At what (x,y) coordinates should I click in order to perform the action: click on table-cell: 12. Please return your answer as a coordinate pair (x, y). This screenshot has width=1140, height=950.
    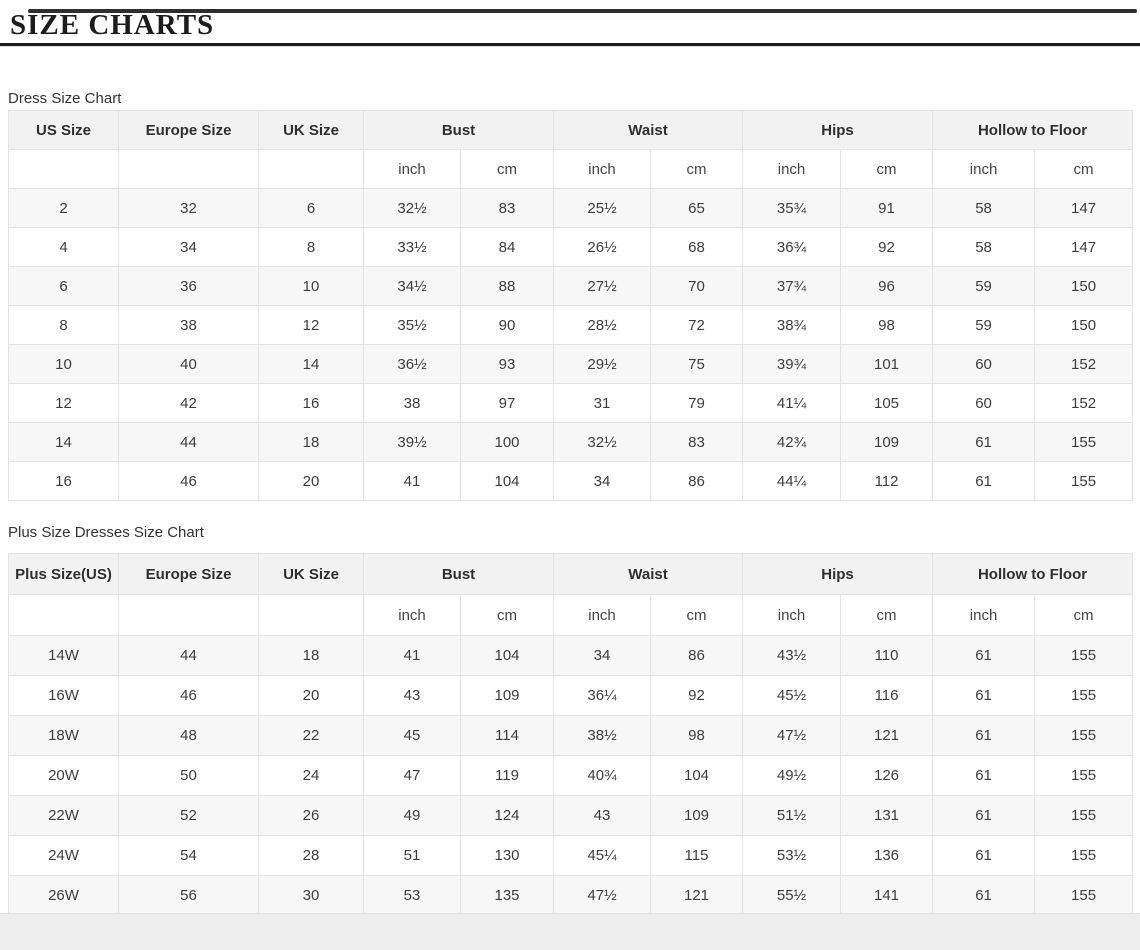
    Looking at the image, I should click on (63, 403).